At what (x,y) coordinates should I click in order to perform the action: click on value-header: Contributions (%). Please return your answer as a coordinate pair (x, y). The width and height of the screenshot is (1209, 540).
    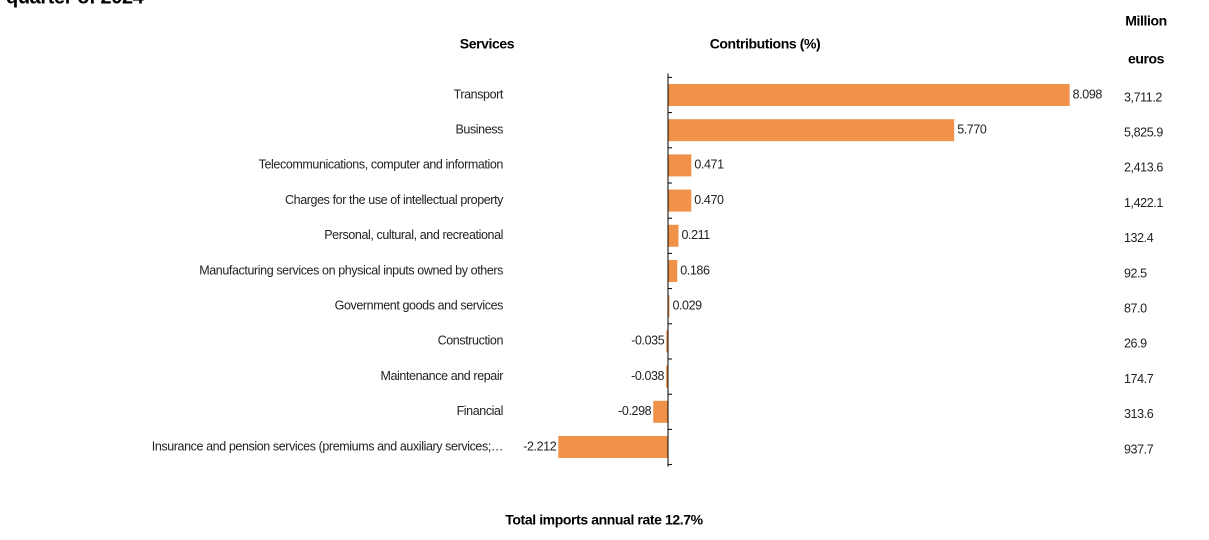
    Looking at the image, I should click on (765, 44).